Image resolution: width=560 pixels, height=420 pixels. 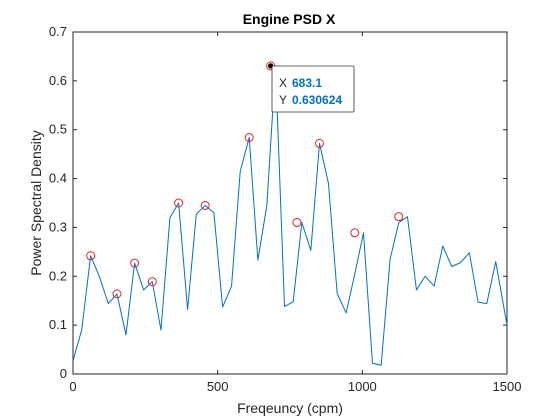 I want to click on y-tick-label: 0.5, so click(x=58, y=129).